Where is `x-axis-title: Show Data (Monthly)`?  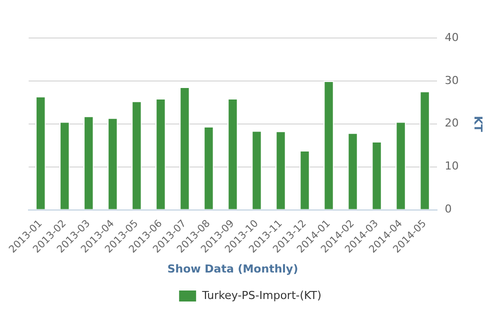 x-axis-title: Show Data (Monthly) is located at coordinates (232, 269).